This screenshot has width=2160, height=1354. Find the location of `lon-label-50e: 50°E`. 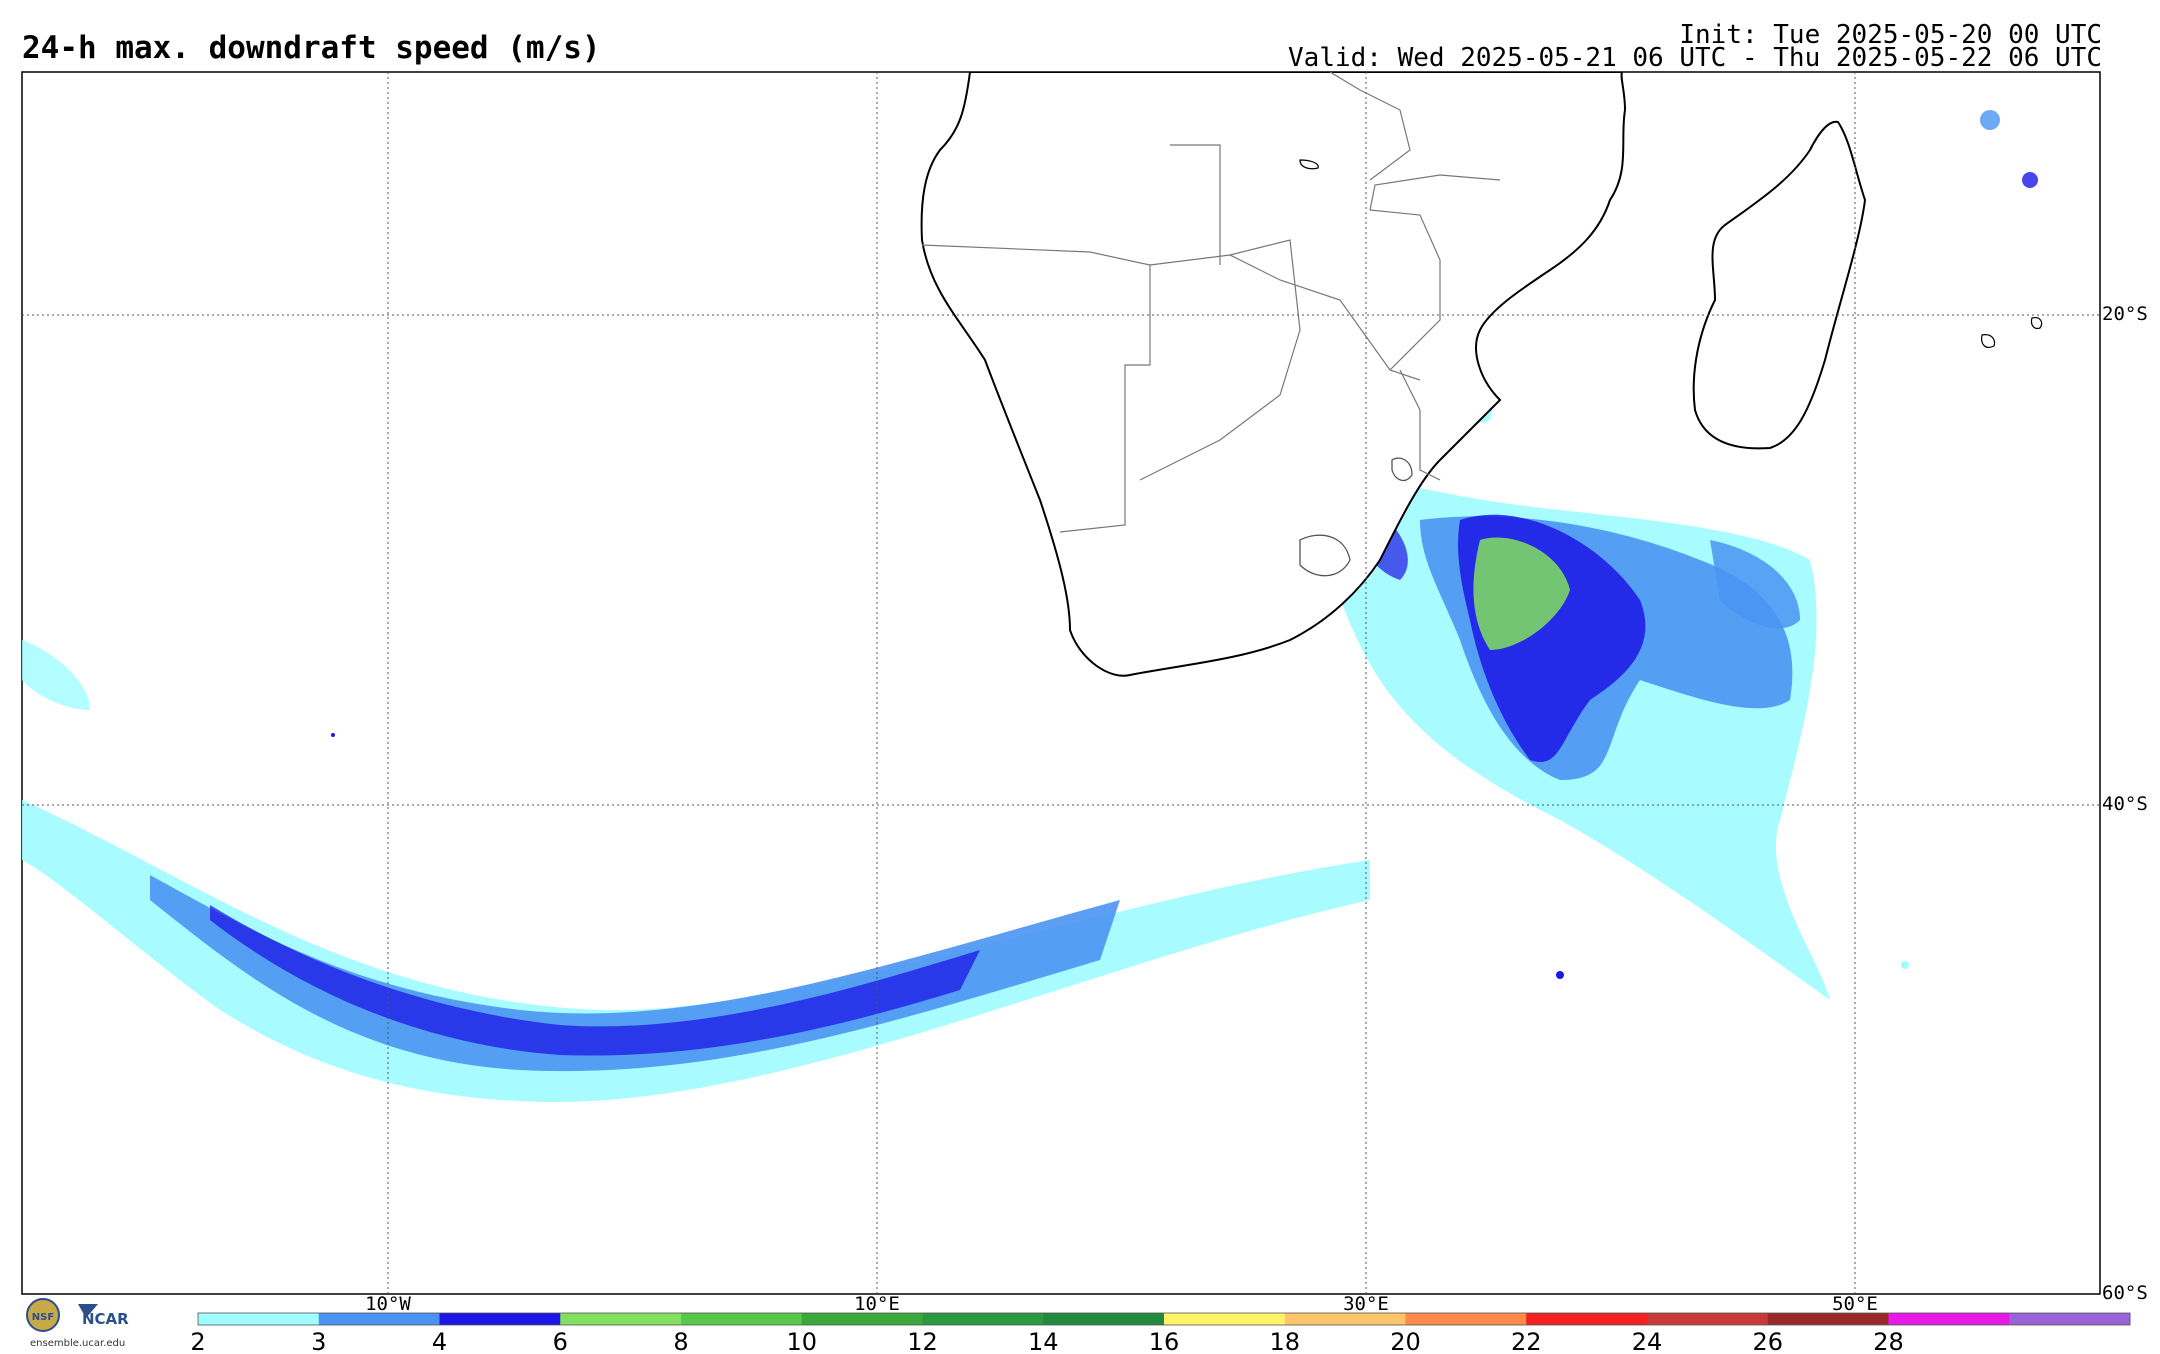

lon-label-50e: 50°E is located at coordinates (1855, 1304).